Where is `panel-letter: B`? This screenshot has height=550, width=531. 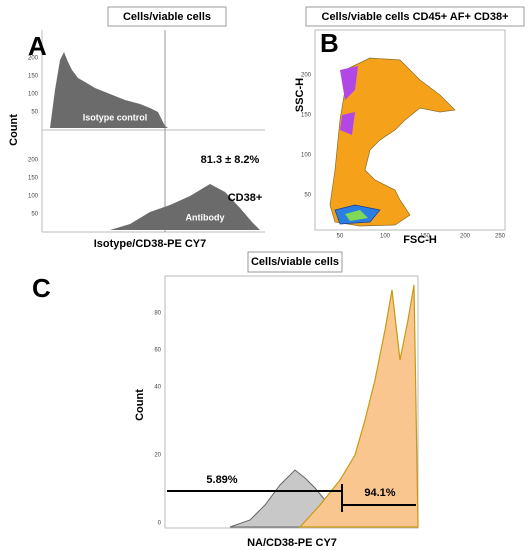 panel-letter: B is located at coordinates (329, 43).